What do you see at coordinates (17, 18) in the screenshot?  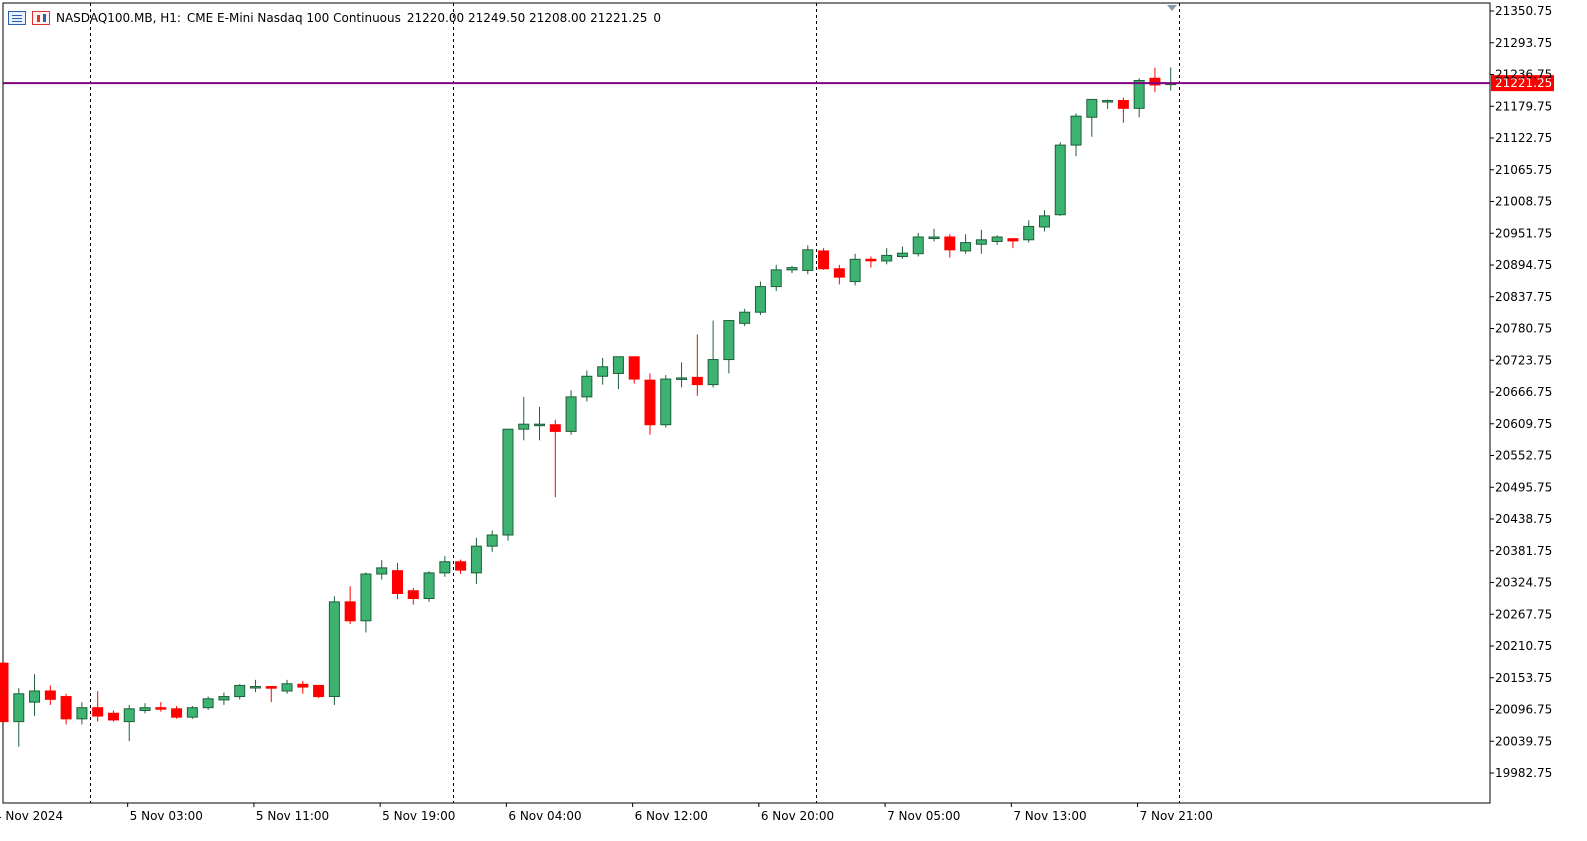 I see `list-icon` at bounding box center [17, 18].